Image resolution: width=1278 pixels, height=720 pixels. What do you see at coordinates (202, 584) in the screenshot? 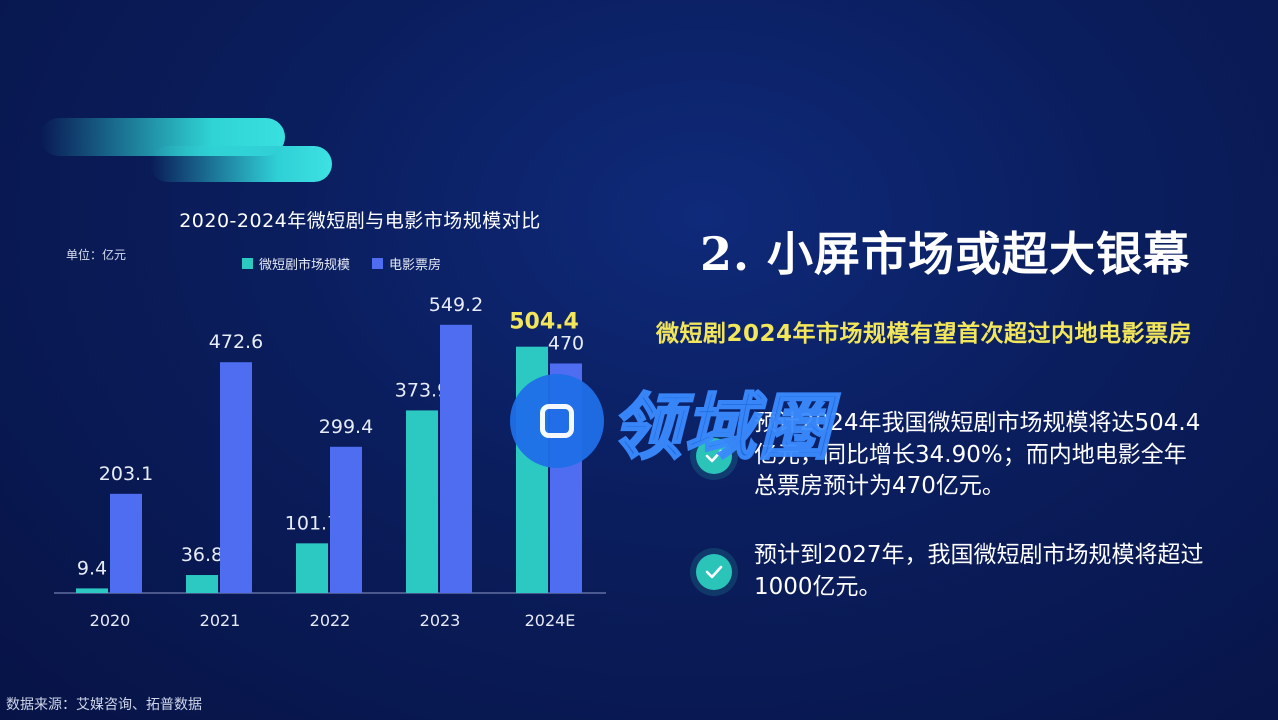
I see `bar-shortdrama-2021` at bounding box center [202, 584].